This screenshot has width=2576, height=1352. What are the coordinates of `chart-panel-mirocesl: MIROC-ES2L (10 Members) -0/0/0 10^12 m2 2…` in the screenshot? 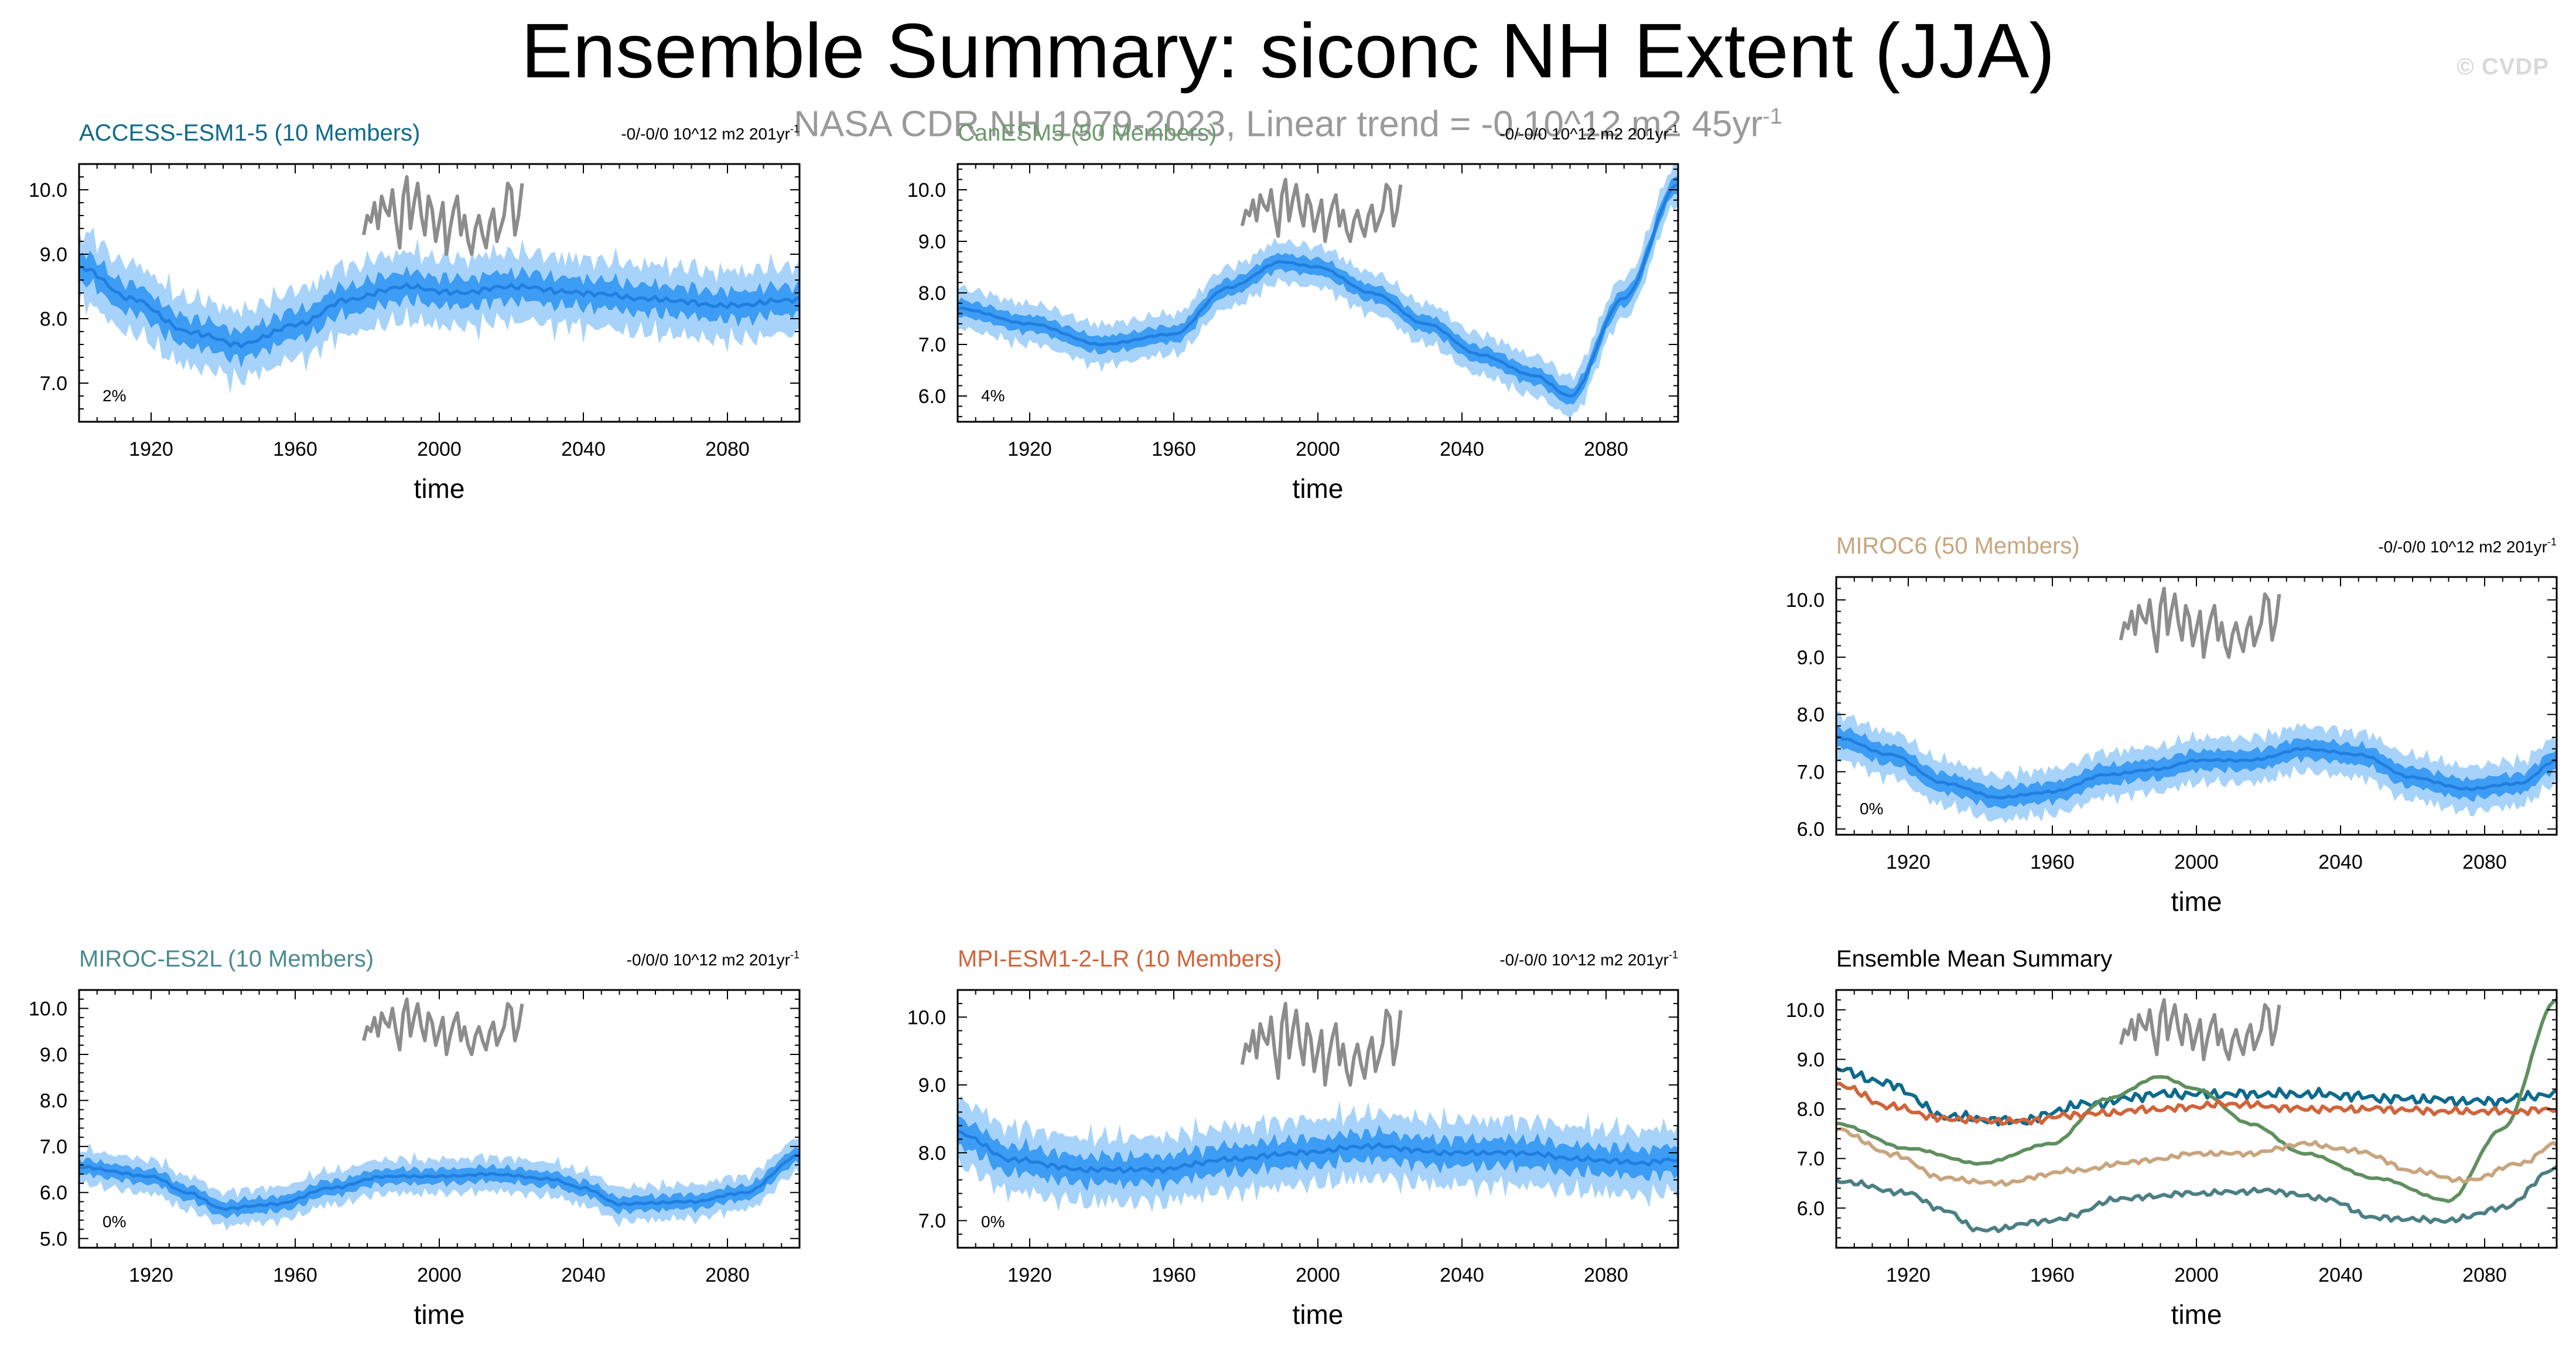 It's located at (415, 1138).